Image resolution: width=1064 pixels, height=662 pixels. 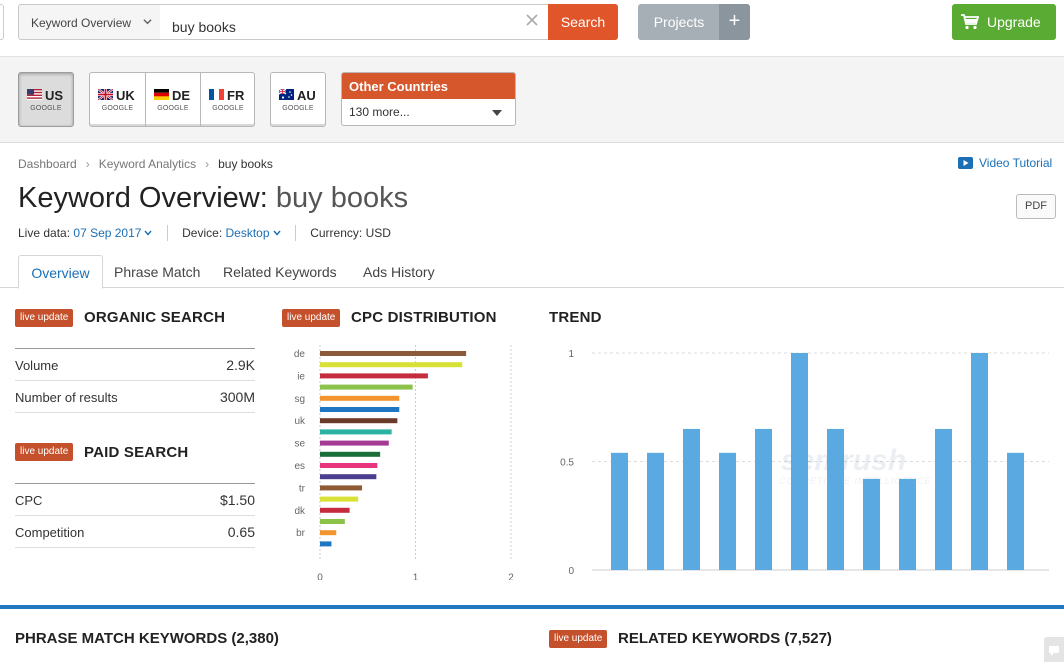 I want to click on clear-icon, so click(x=532, y=20).